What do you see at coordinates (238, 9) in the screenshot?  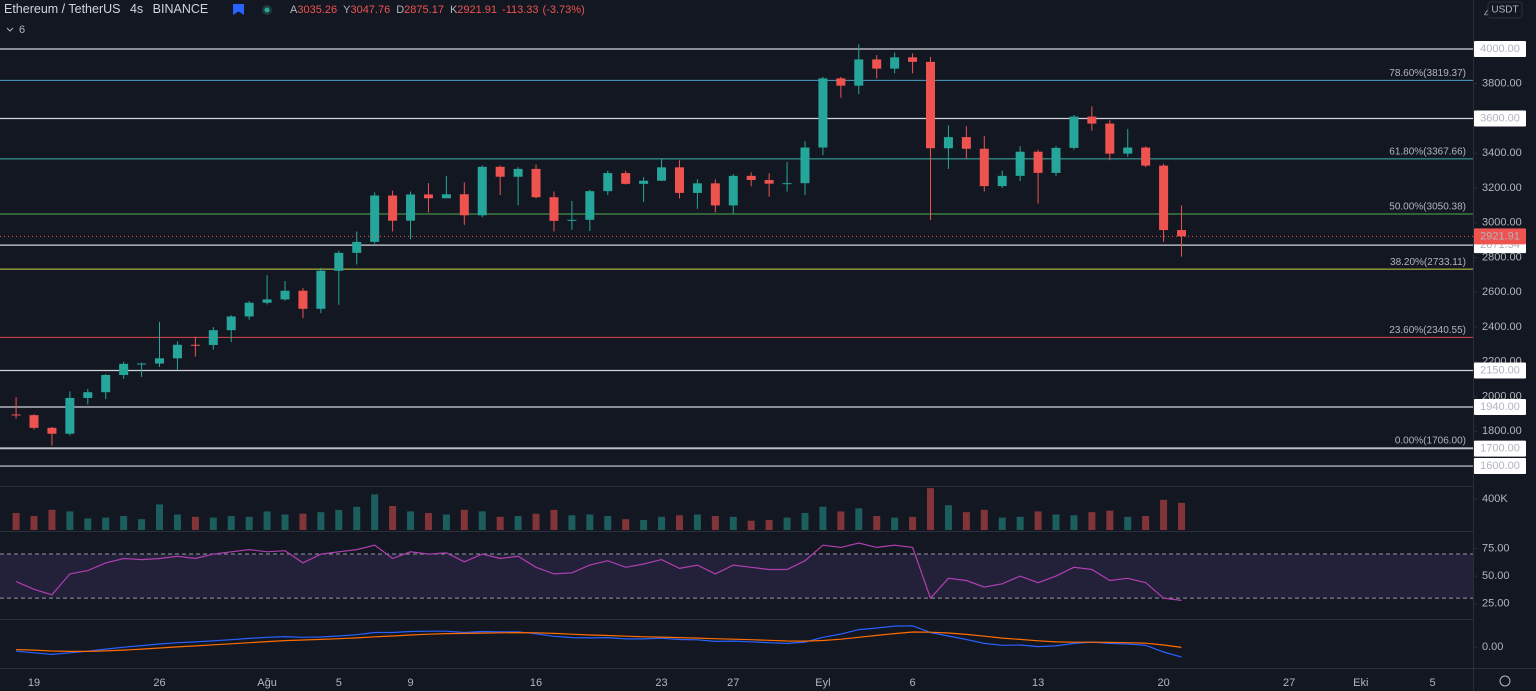 I see `flag-icon` at bounding box center [238, 9].